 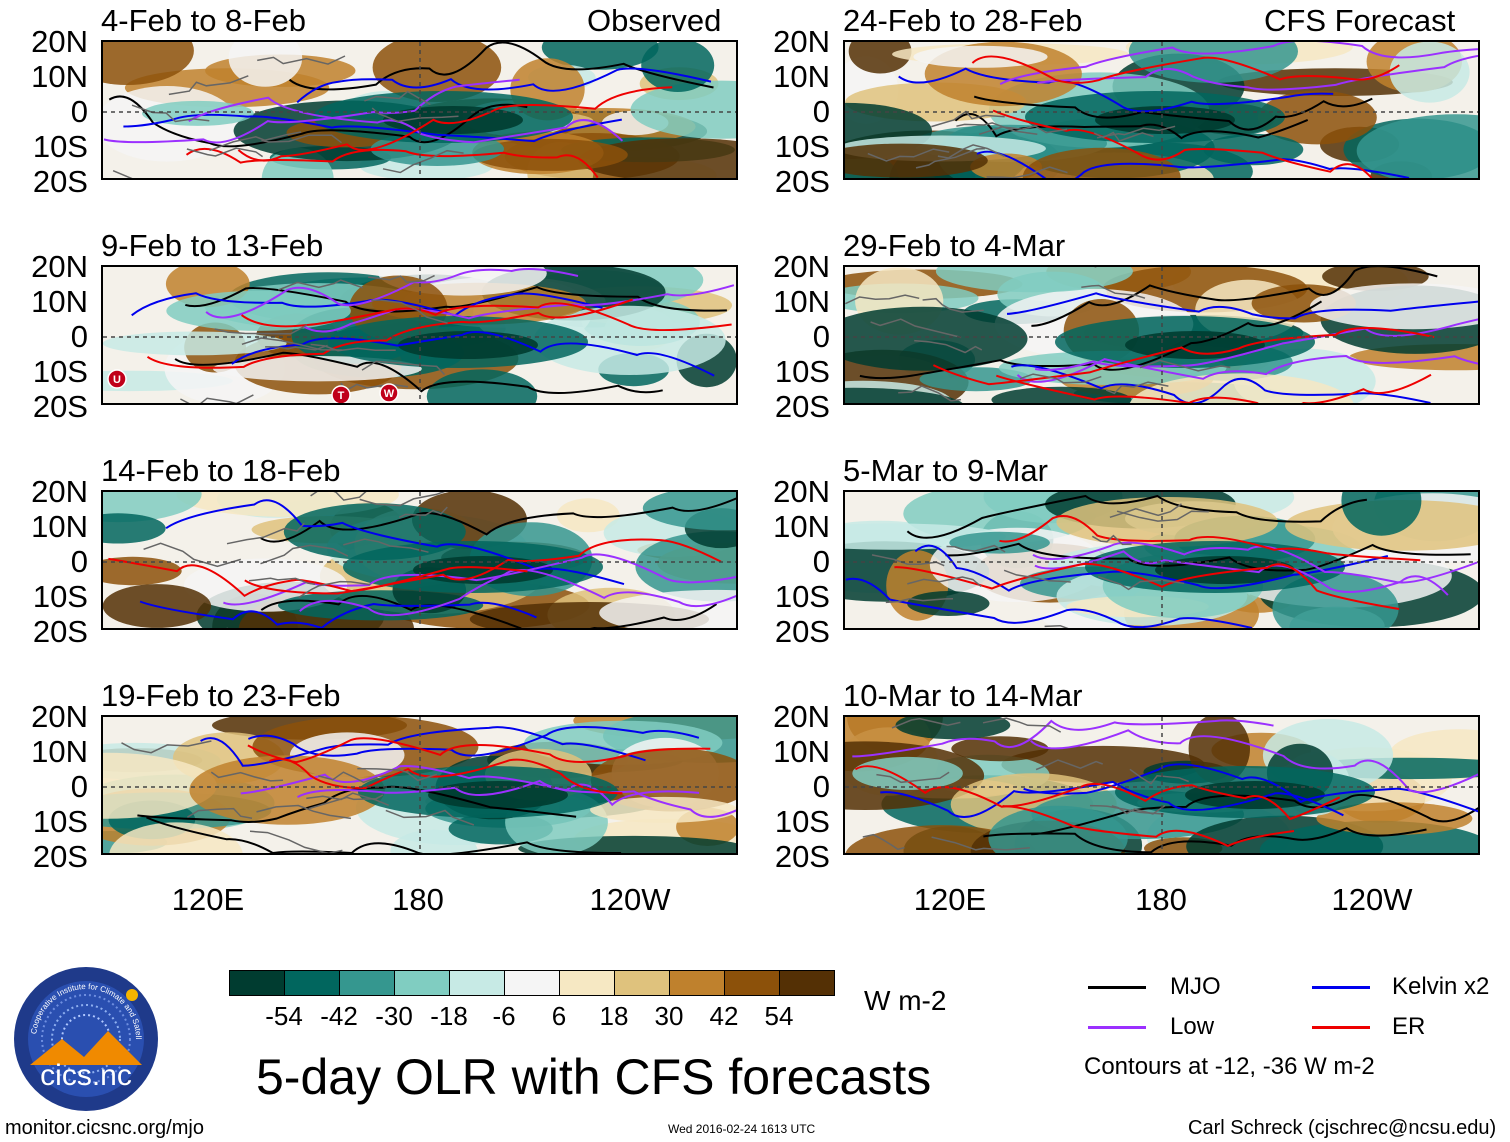 I want to click on legend-kelvin-line, so click(x=1341, y=987).